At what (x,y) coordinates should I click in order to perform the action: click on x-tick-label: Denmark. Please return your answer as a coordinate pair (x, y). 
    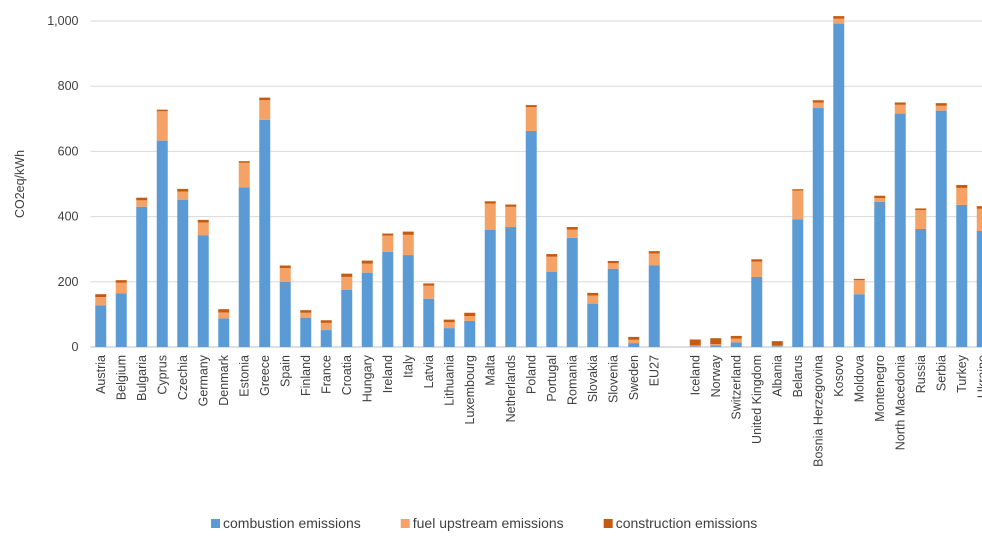
    Looking at the image, I should click on (224, 379).